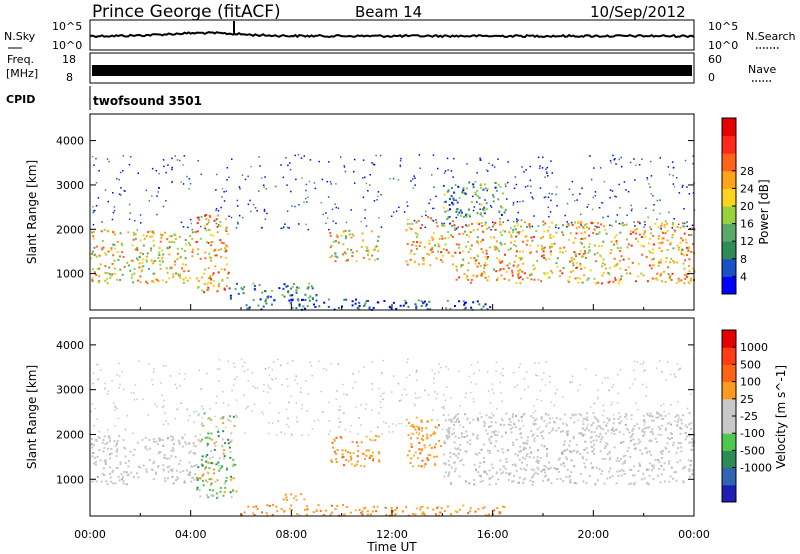 Image resolution: width=800 pixels, height=554 pixels. What do you see at coordinates (69, 59) in the screenshot?
I see `freq-left-tick-top: 18` at bounding box center [69, 59].